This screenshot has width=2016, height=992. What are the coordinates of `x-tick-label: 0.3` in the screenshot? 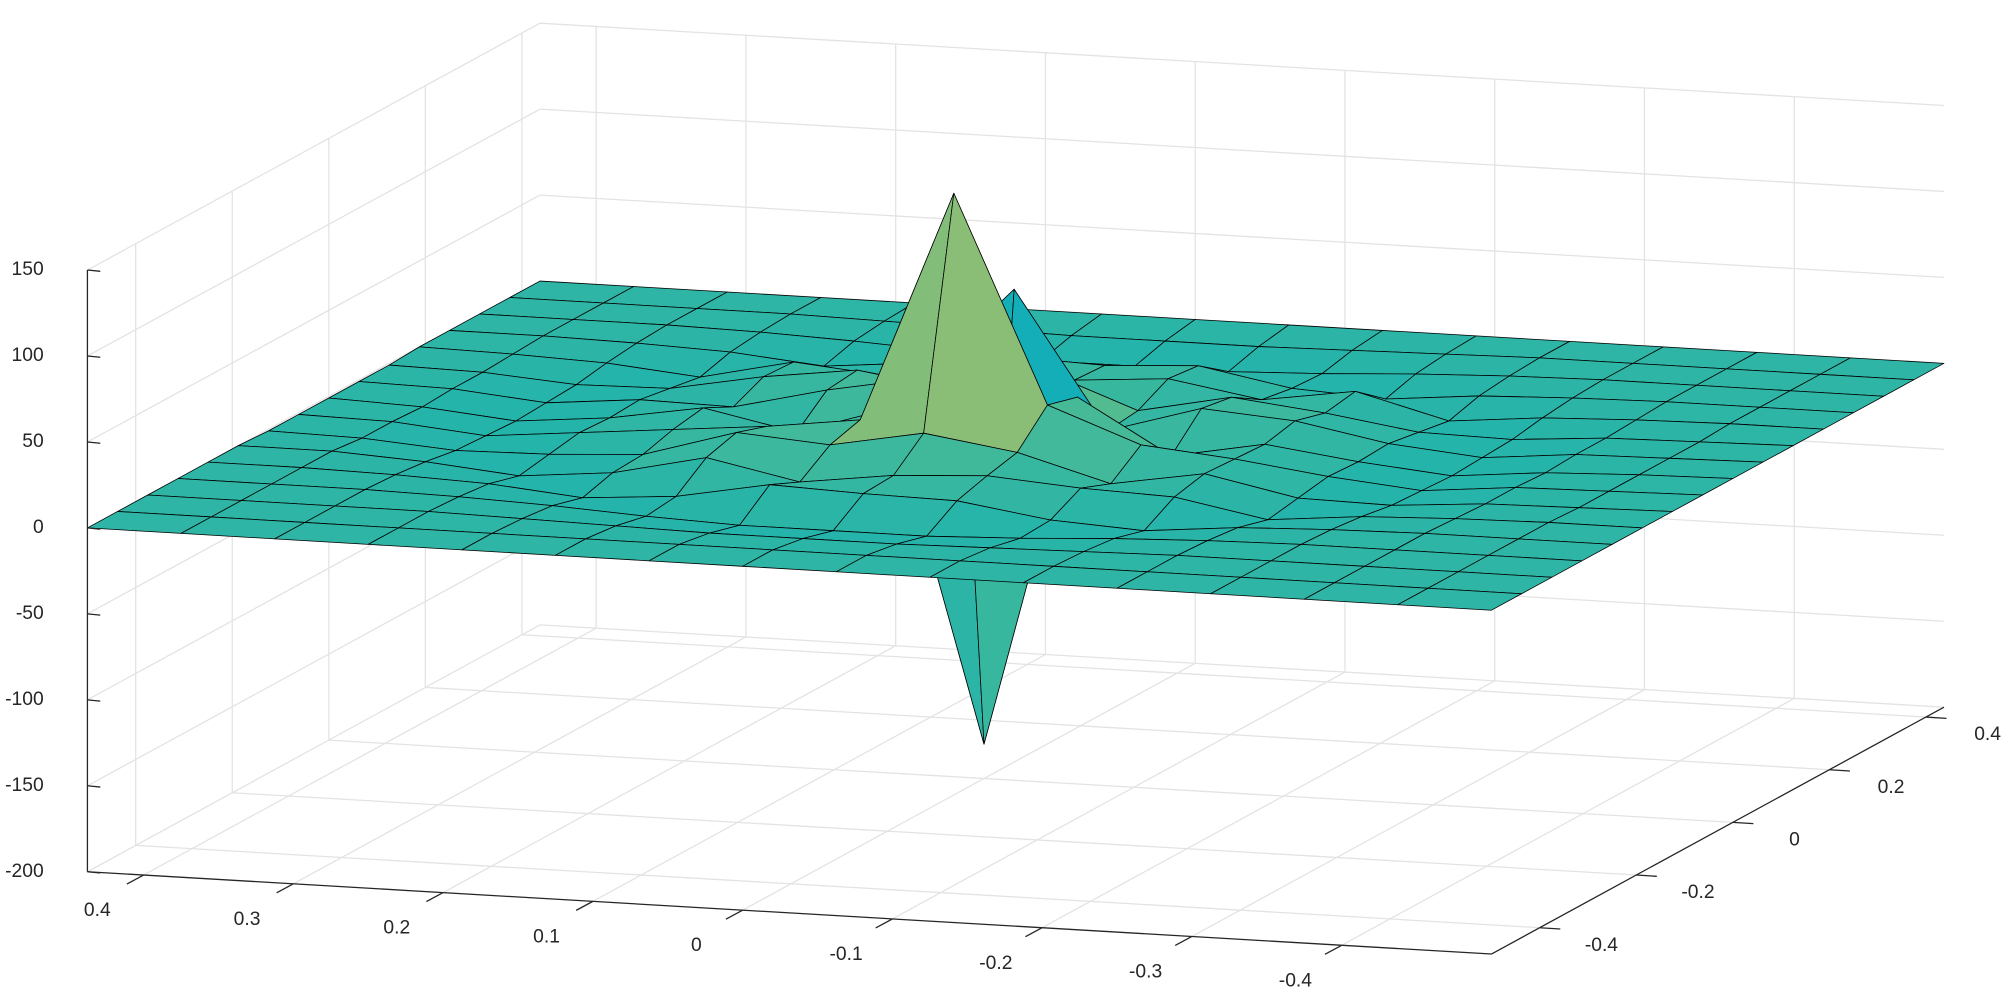 It's located at (247, 919).